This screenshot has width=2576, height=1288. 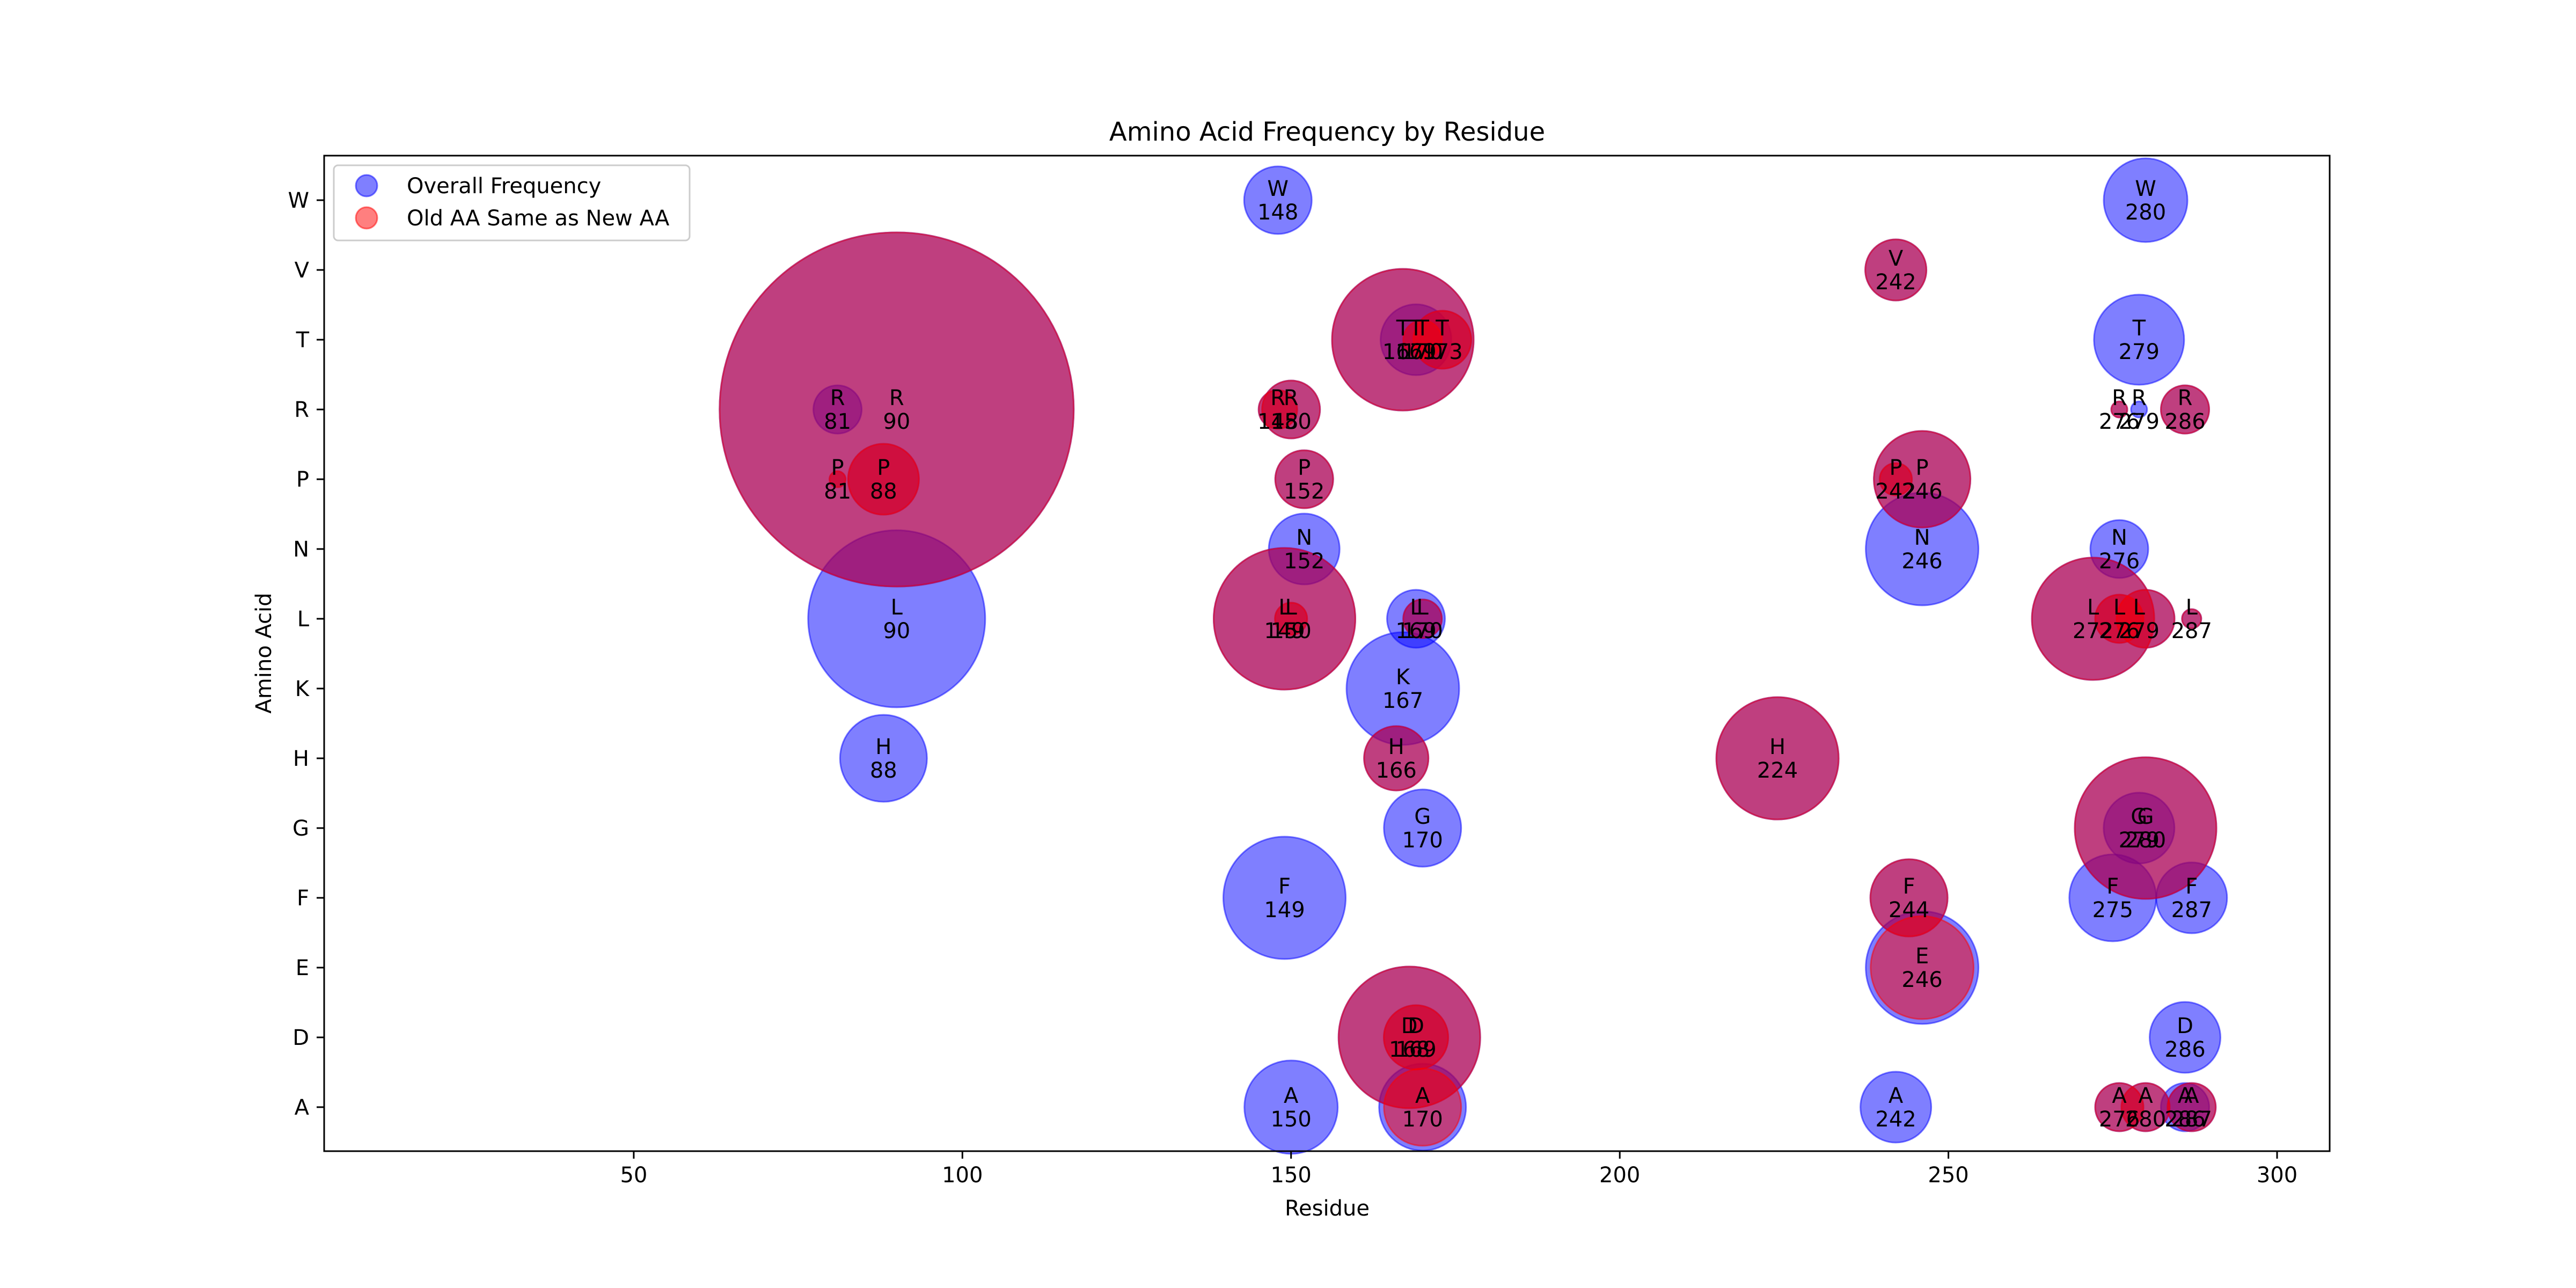 What do you see at coordinates (1396, 770) in the screenshot?
I see `bubble-label-residue-H-166: 166` at bounding box center [1396, 770].